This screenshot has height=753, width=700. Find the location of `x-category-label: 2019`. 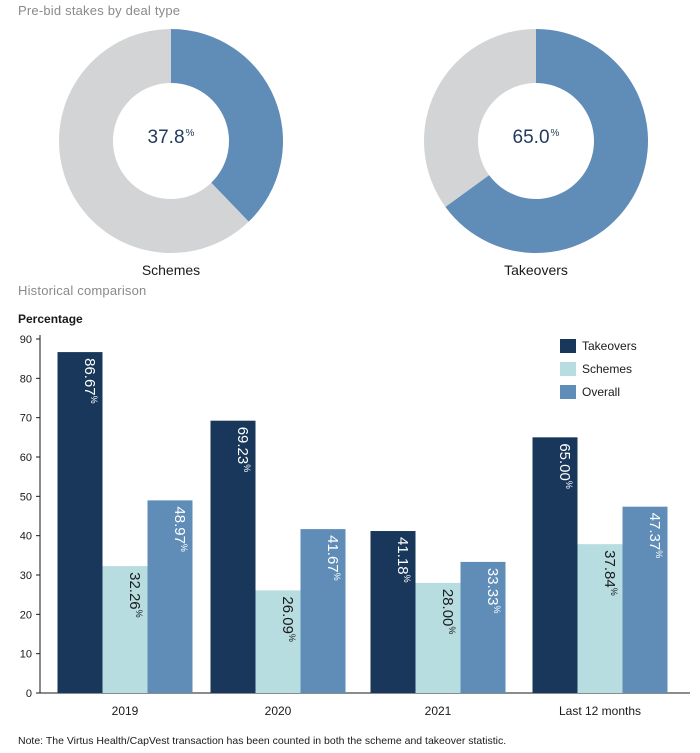

x-category-label: 2019 is located at coordinates (125, 711).